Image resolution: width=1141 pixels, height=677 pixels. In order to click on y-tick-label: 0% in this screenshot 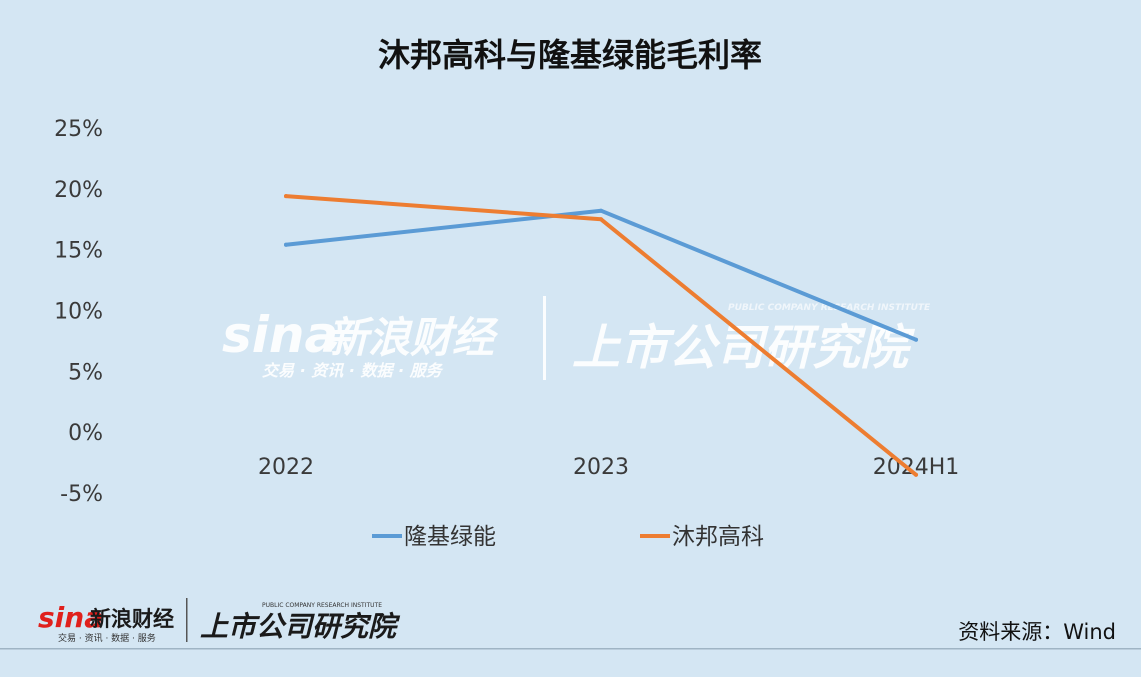, I will do `click(85, 433)`.